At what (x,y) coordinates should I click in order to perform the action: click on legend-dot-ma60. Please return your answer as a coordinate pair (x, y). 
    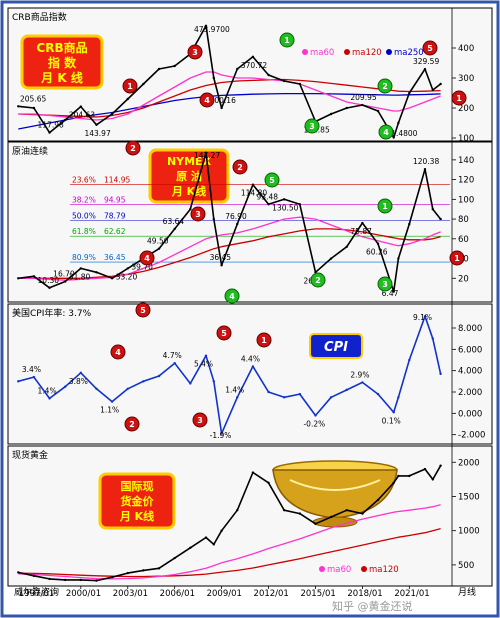
    Looking at the image, I should click on (322, 569).